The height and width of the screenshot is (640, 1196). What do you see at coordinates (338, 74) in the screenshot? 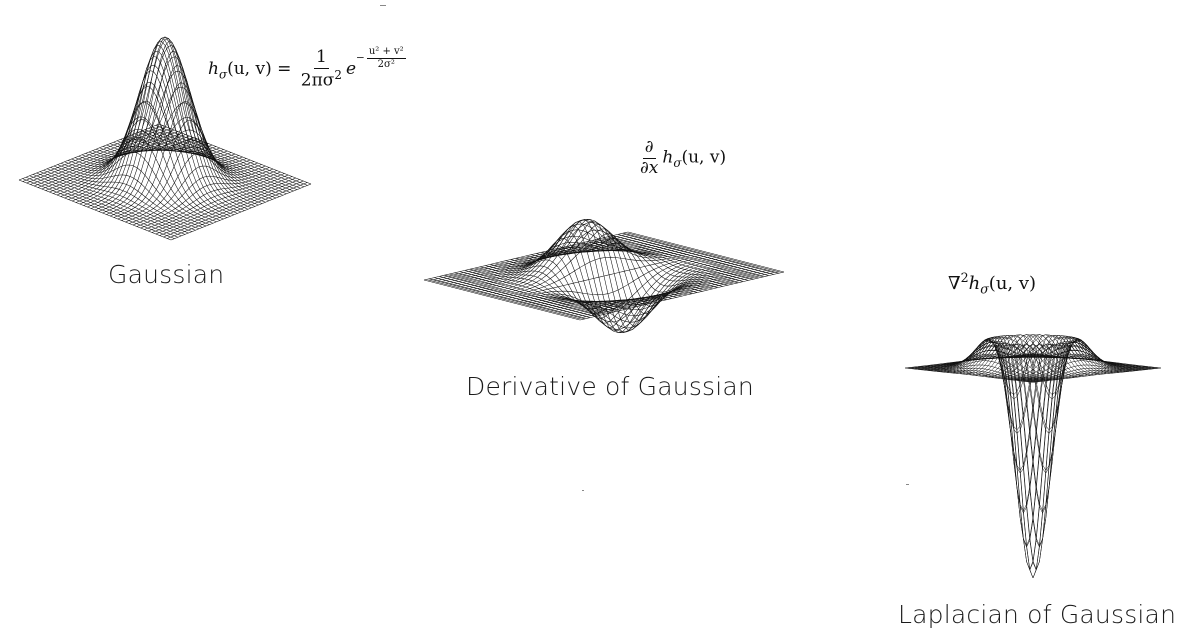
I see `gaussian-formula-den-sup: 2` at bounding box center [338, 74].